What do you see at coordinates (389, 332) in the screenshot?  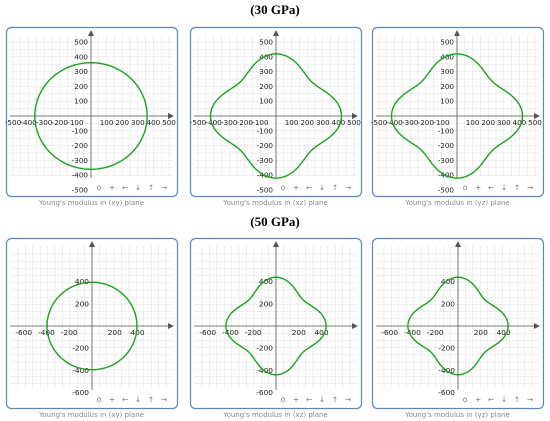 I see `x-tick-label: -600` at bounding box center [389, 332].